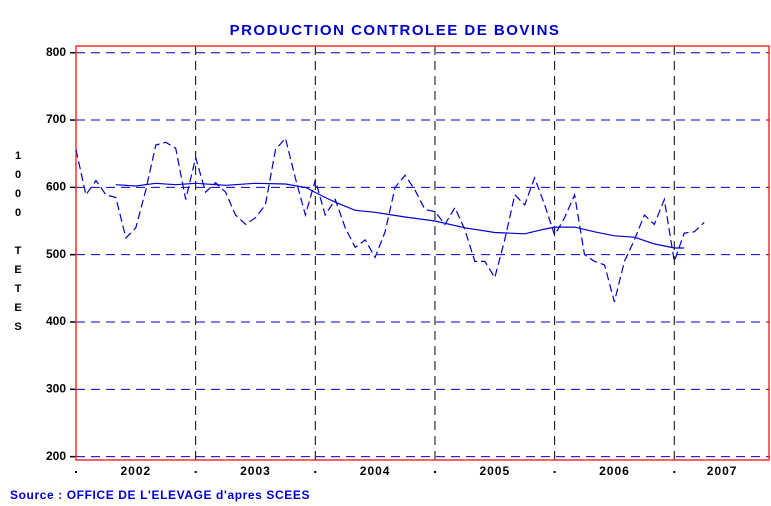  Describe the element at coordinates (56, 187) in the screenshot. I see `y-tick-label: 600` at that location.